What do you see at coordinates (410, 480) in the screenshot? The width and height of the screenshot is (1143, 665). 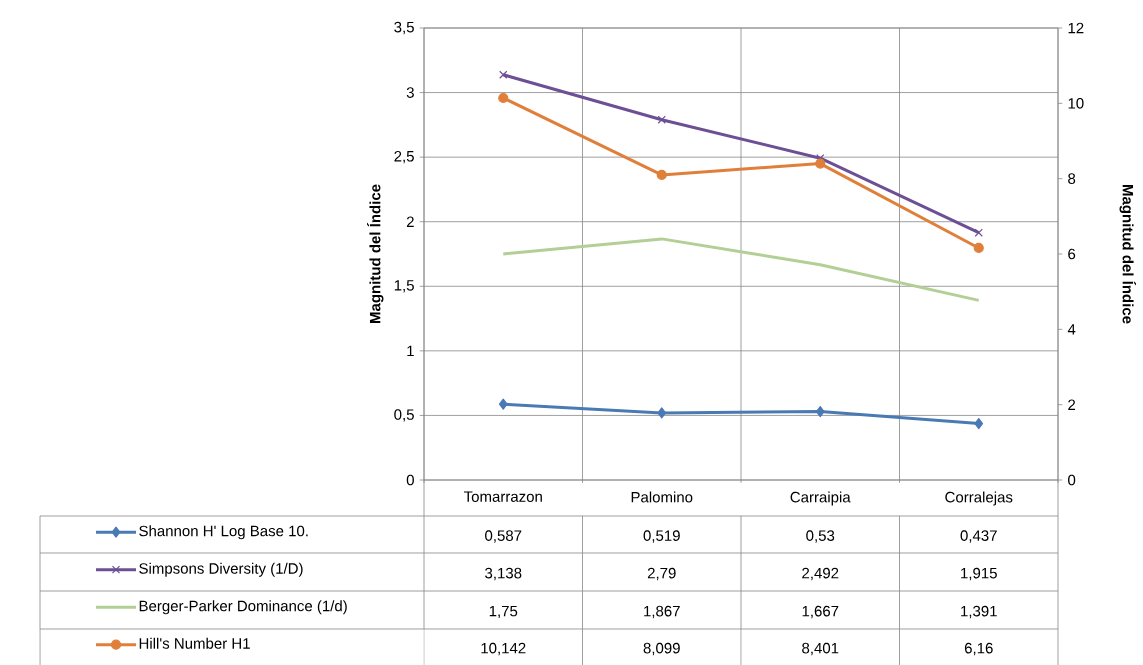 I see `y-tick-label: 0` at bounding box center [410, 480].